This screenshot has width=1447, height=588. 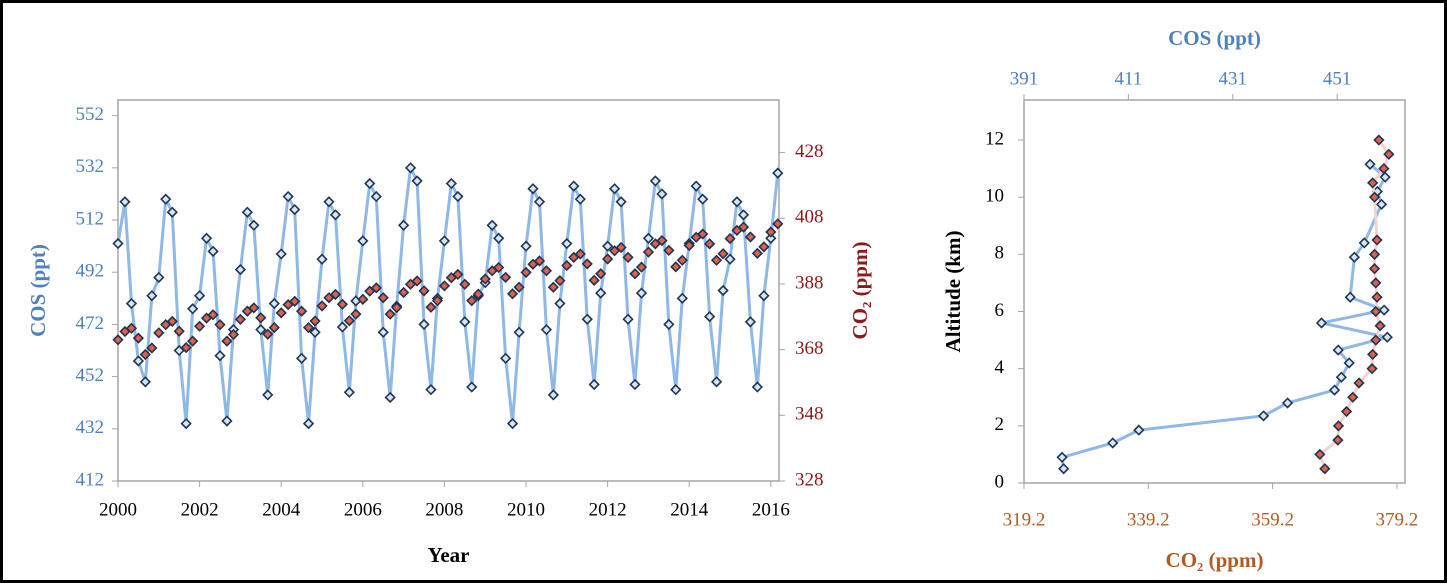 What do you see at coordinates (90, 166) in the screenshot?
I see `y-tick-label: 532` at bounding box center [90, 166].